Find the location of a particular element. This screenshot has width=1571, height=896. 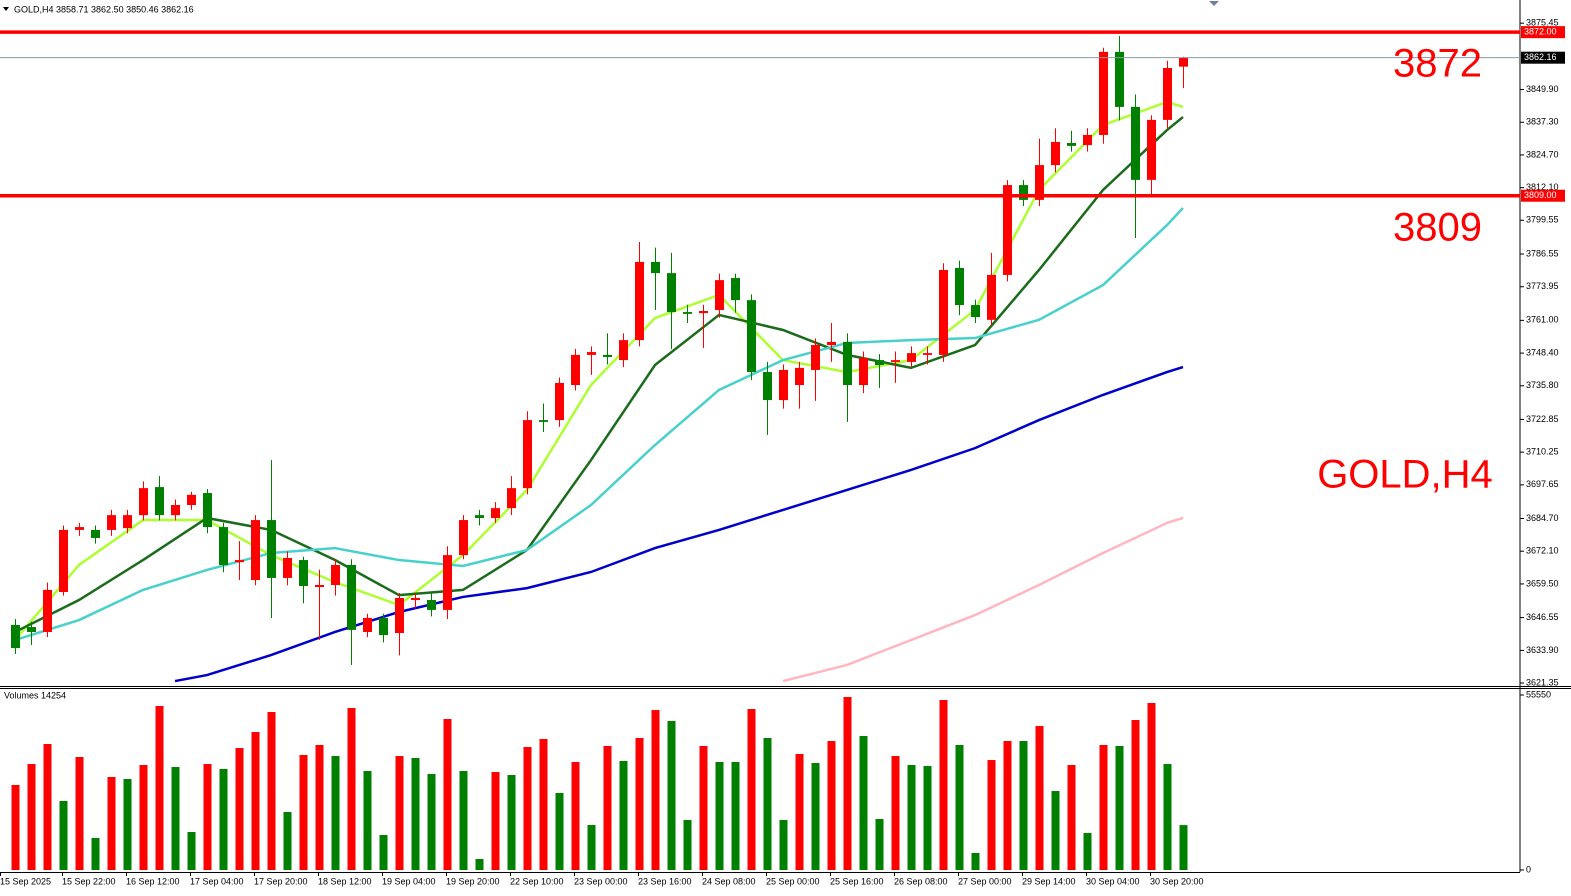

y-tick-label: 3735.80 is located at coordinates (1542, 385).